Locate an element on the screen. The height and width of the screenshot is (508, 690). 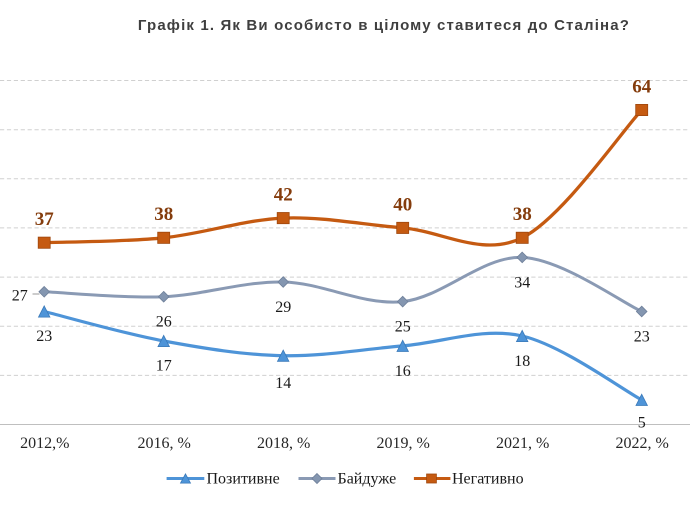
svg-text: 64 is located at coordinates (642, 86).